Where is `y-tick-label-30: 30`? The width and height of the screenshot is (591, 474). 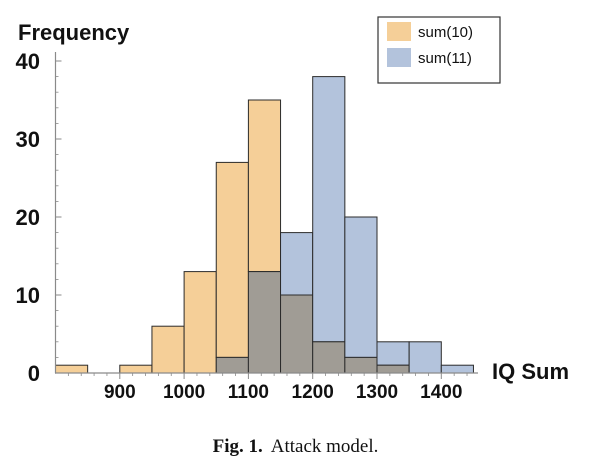 y-tick-label-30: 30 is located at coordinates (28, 139).